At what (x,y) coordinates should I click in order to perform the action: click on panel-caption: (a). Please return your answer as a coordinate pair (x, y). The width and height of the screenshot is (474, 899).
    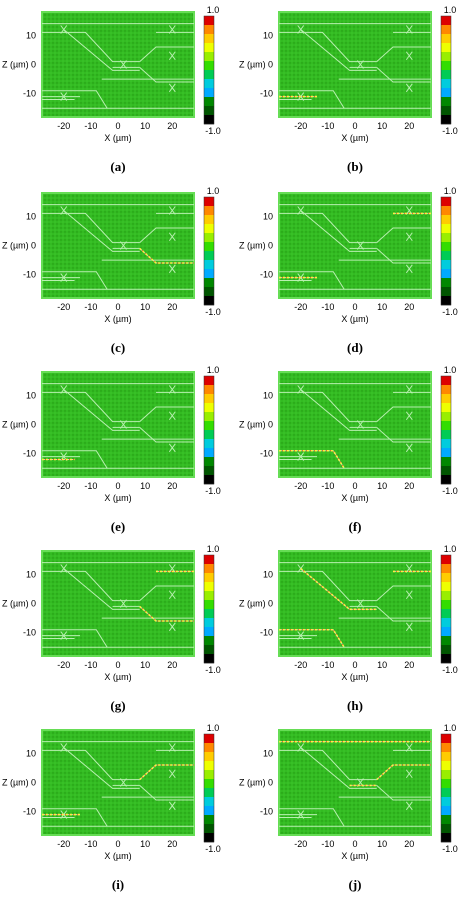
    Looking at the image, I should click on (118, 166).